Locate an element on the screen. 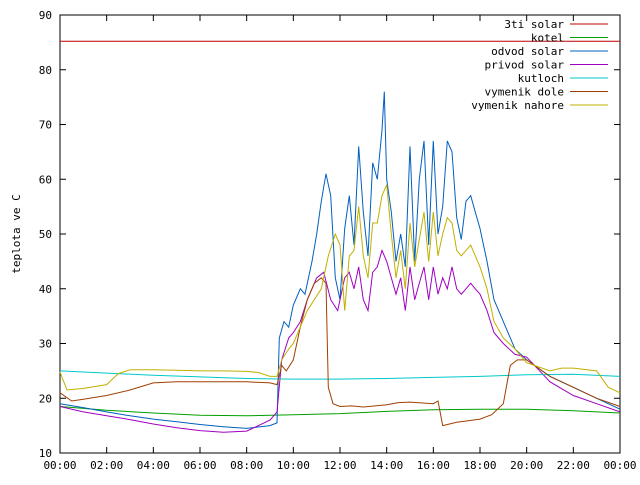 This screenshot has height=485, width=640. x-tick-label: 02:00 is located at coordinates (106, 465).